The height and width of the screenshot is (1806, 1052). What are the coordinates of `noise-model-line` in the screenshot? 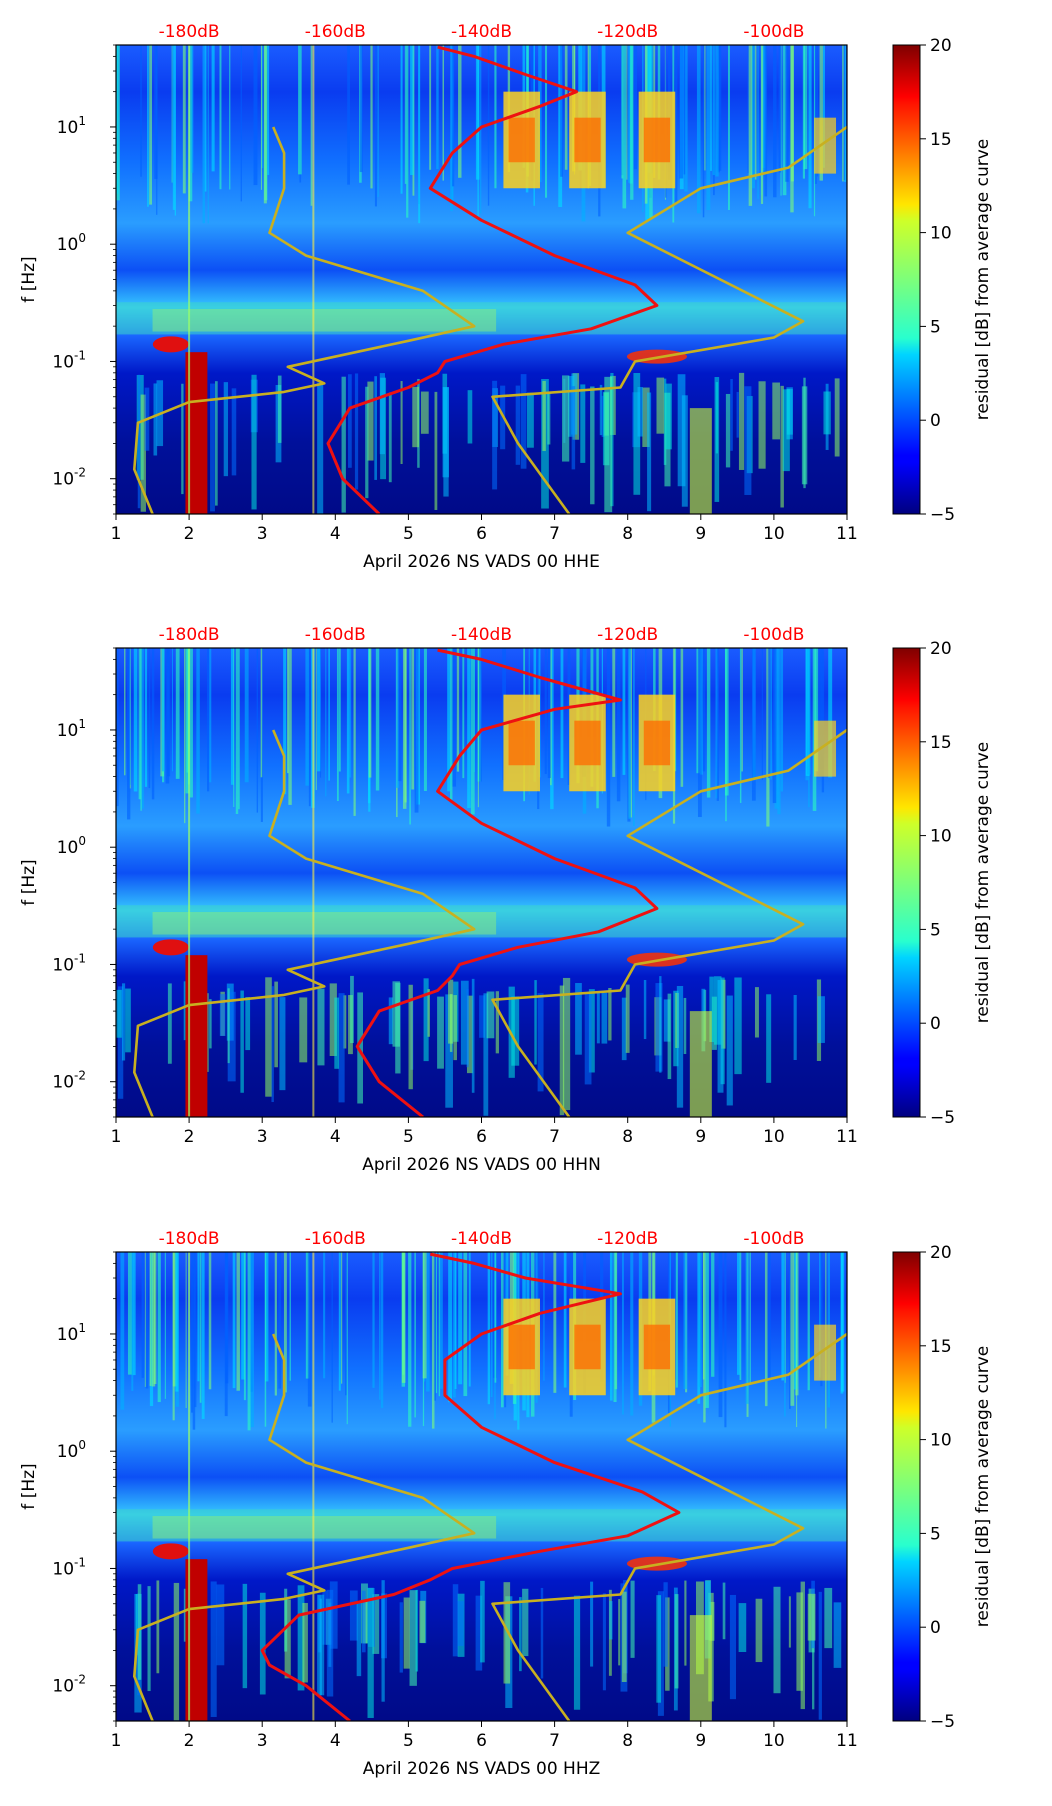 It's located at (304, 320).